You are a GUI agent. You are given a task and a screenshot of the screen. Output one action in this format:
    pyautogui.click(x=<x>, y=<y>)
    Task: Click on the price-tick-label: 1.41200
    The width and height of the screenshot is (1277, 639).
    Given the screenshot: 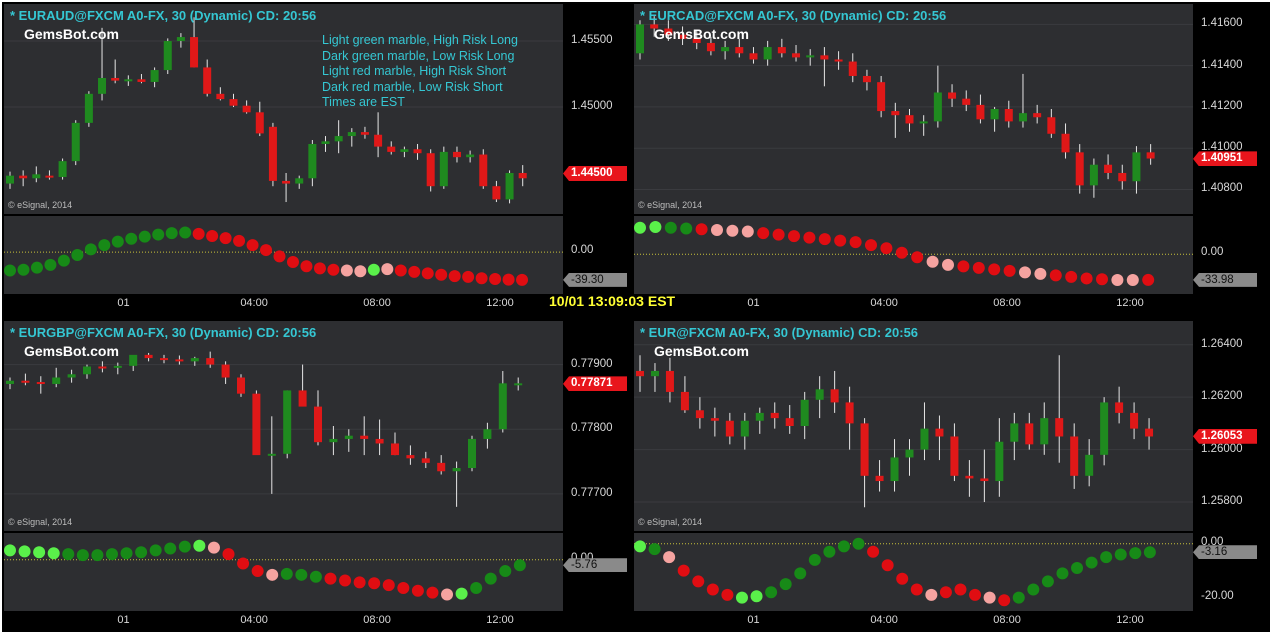 What is the action you would take?
    pyautogui.click(x=1222, y=105)
    